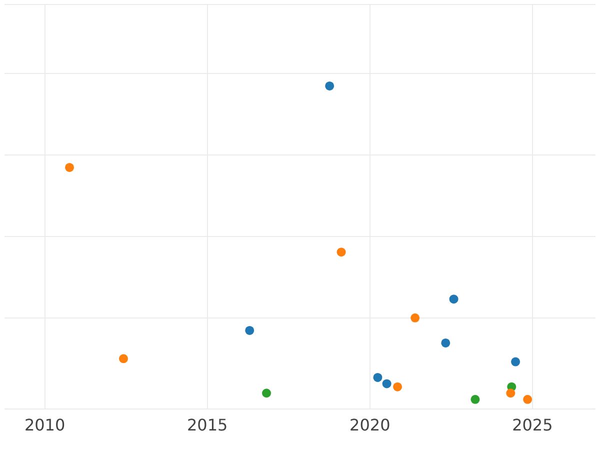 This screenshot has height=450, width=600. I want to click on x-tick-label: 2015, so click(207, 425).